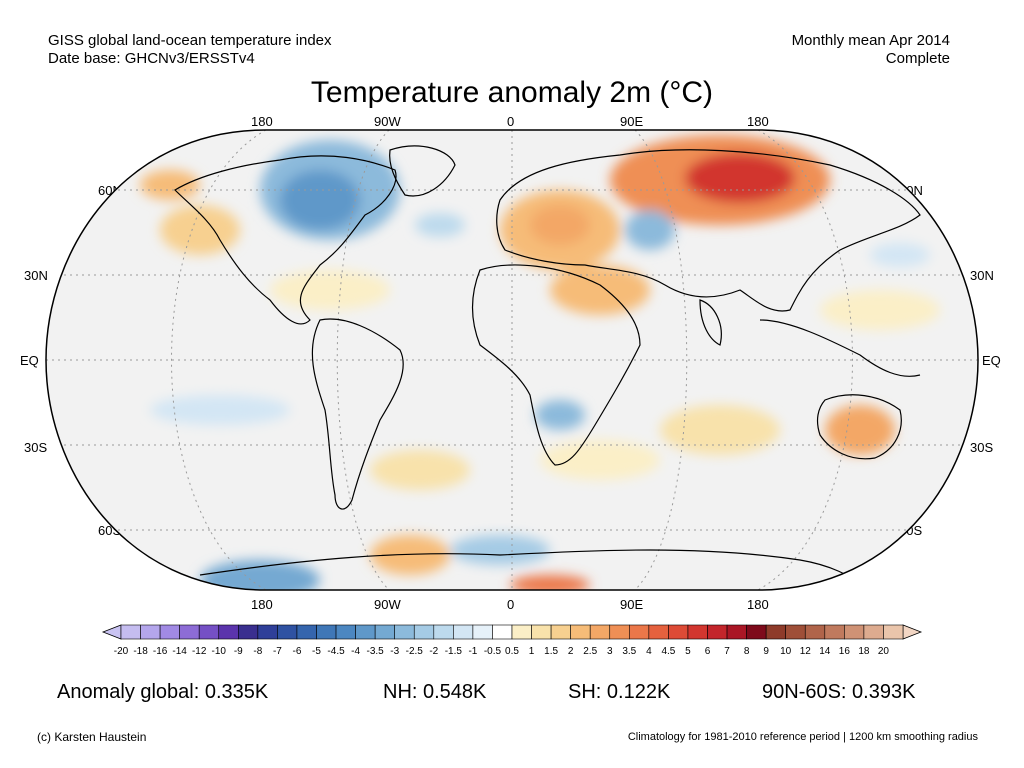 Image resolution: width=1024 pixels, height=768 pixels. What do you see at coordinates (786, 651) in the screenshot?
I see `colorbar-tick-label: 10` at bounding box center [786, 651].